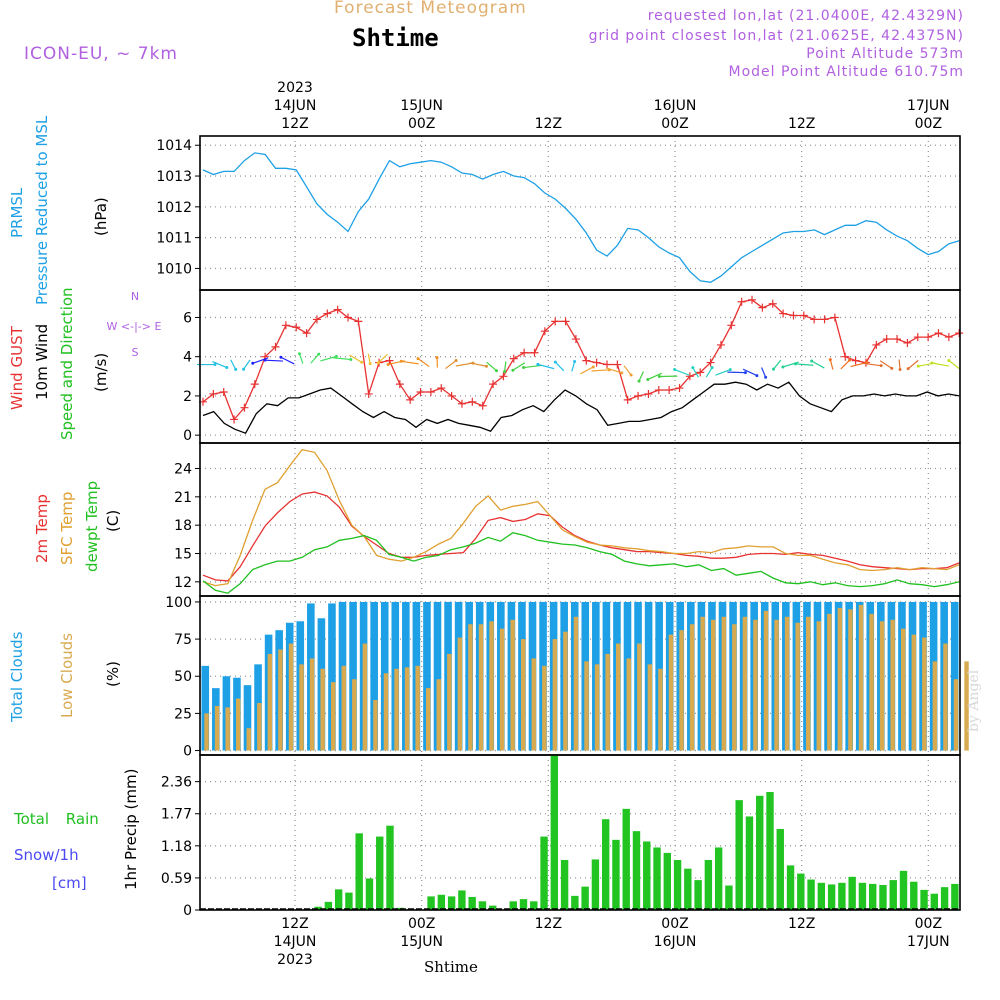 This screenshot has width=1000, height=1000. What do you see at coordinates (205, 708) in the screenshot?
I see `total-cloud-bar` at bounding box center [205, 708].